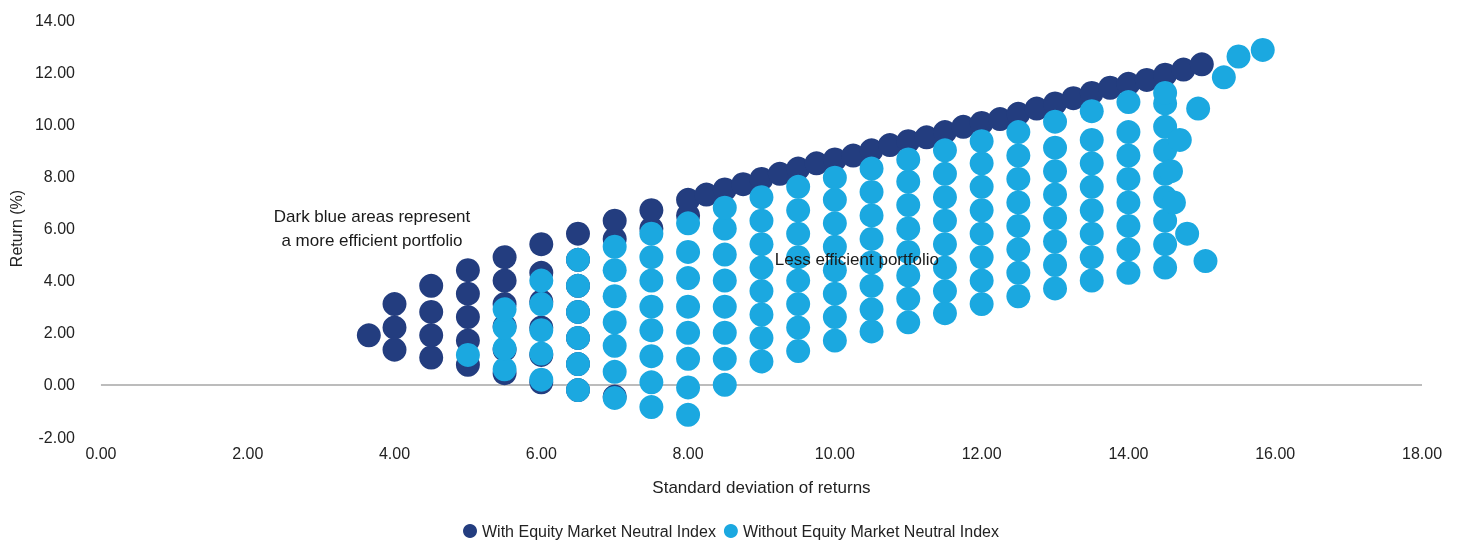 The image size is (1462, 544). Describe the element at coordinates (688, 453) in the screenshot. I see `x-tick-label: 8.00` at that location.